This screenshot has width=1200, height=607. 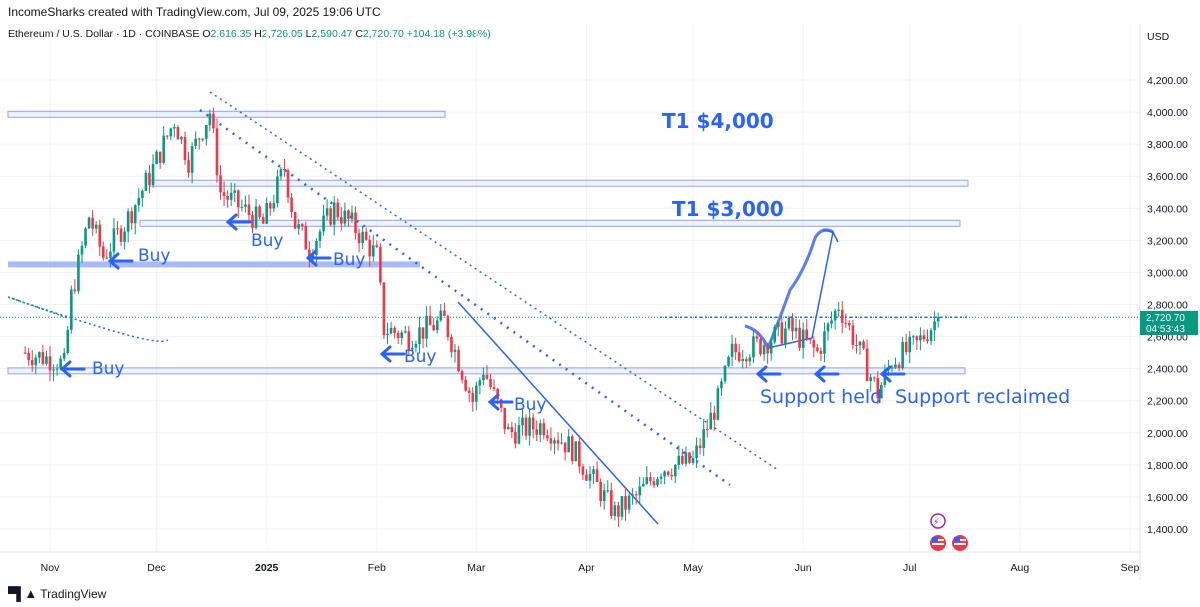 What do you see at coordinates (476, 568) in the screenshot?
I see `time-tick: Mar` at bounding box center [476, 568].